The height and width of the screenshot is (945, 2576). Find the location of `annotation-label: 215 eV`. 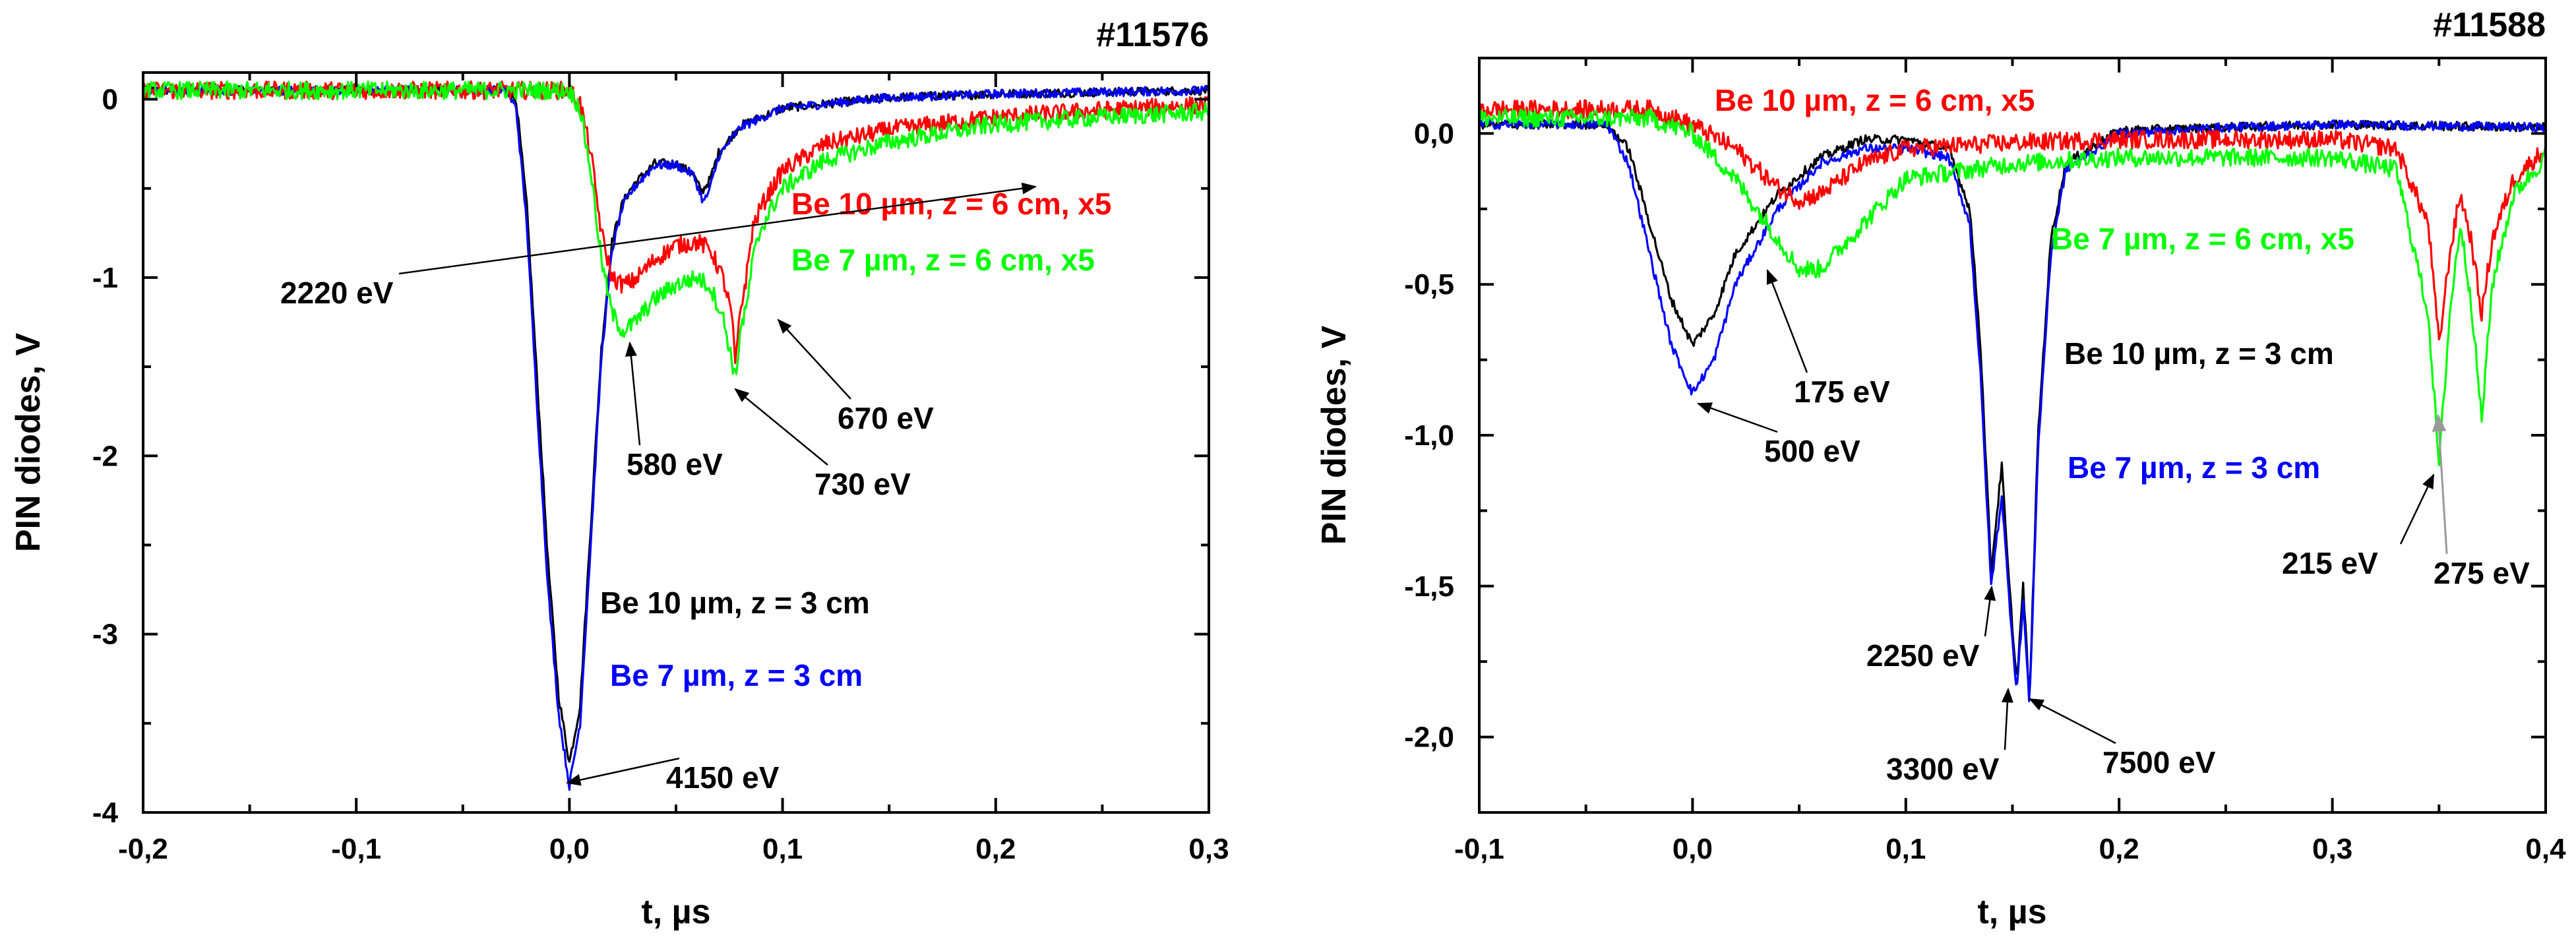

annotation-label: 215 eV is located at coordinates (2330, 563).